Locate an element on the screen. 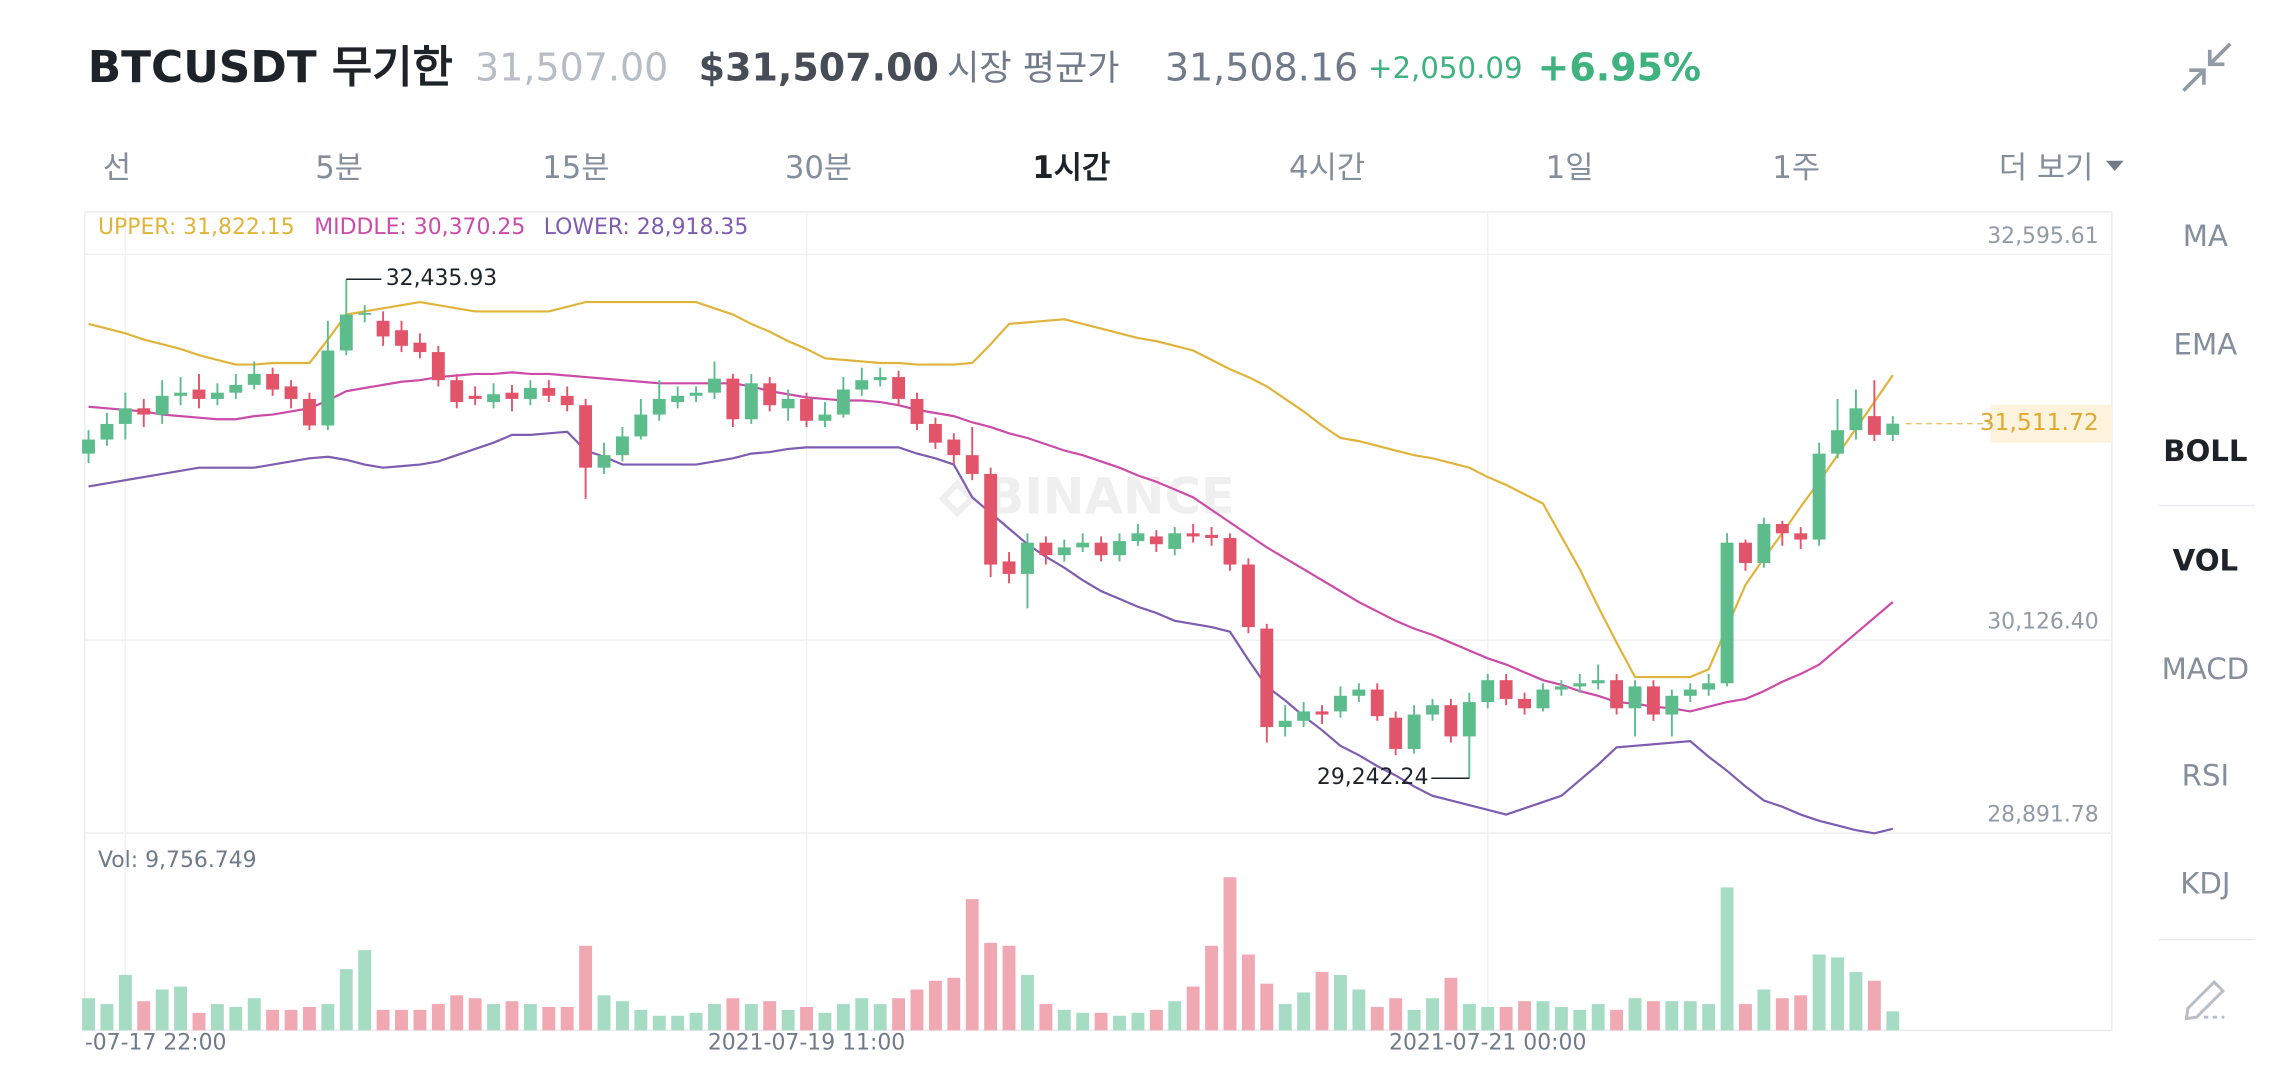 This screenshot has height=1080, width=2280. interval-tab: 1일 is located at coordinates (1570, 168).